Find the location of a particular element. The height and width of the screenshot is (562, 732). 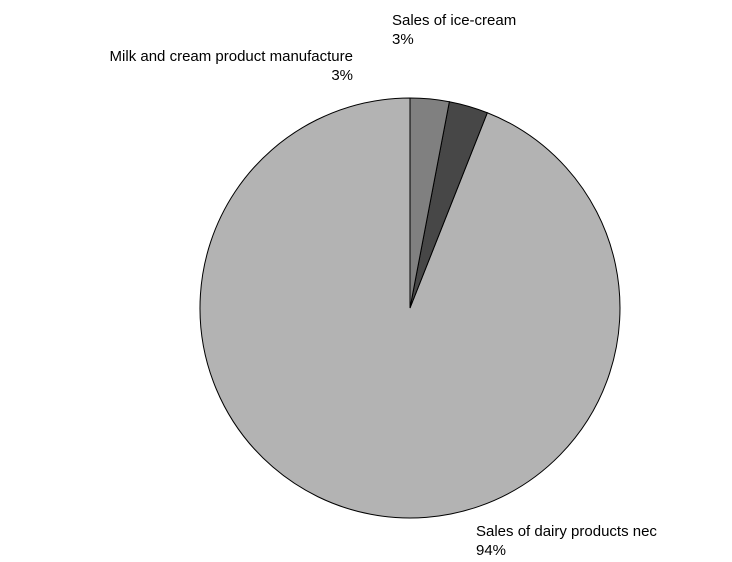

label-ice-cream-name: Sales of ice-cream is located at coordinates (454, 20).